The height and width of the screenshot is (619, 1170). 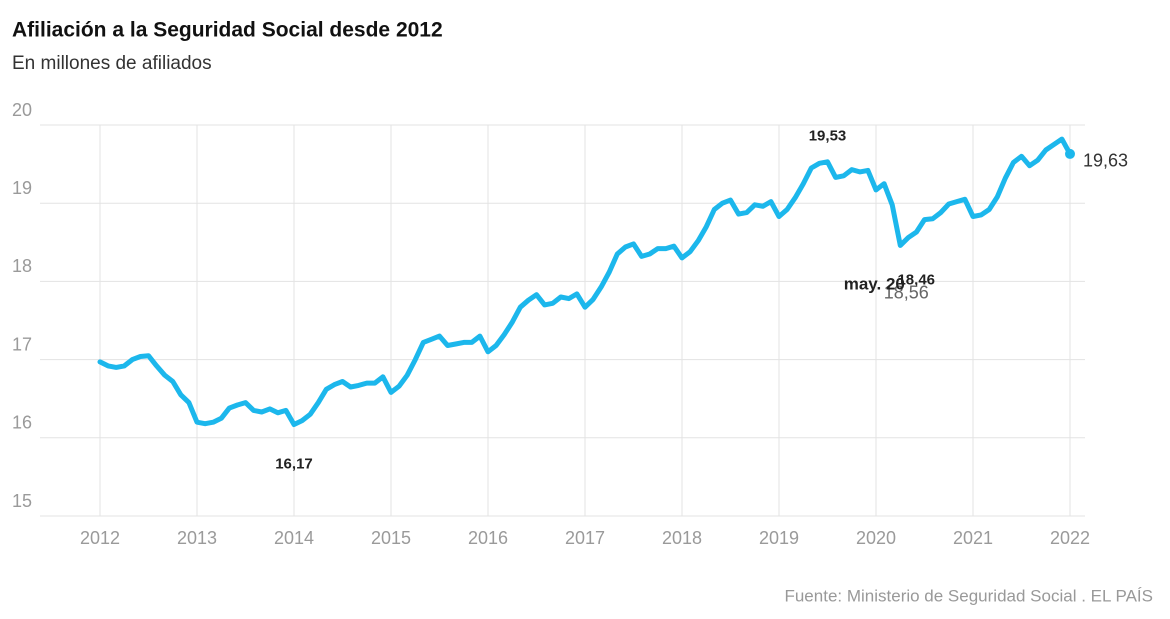 I want to click on y-tick-label: 20, so click(x=22, y=110).